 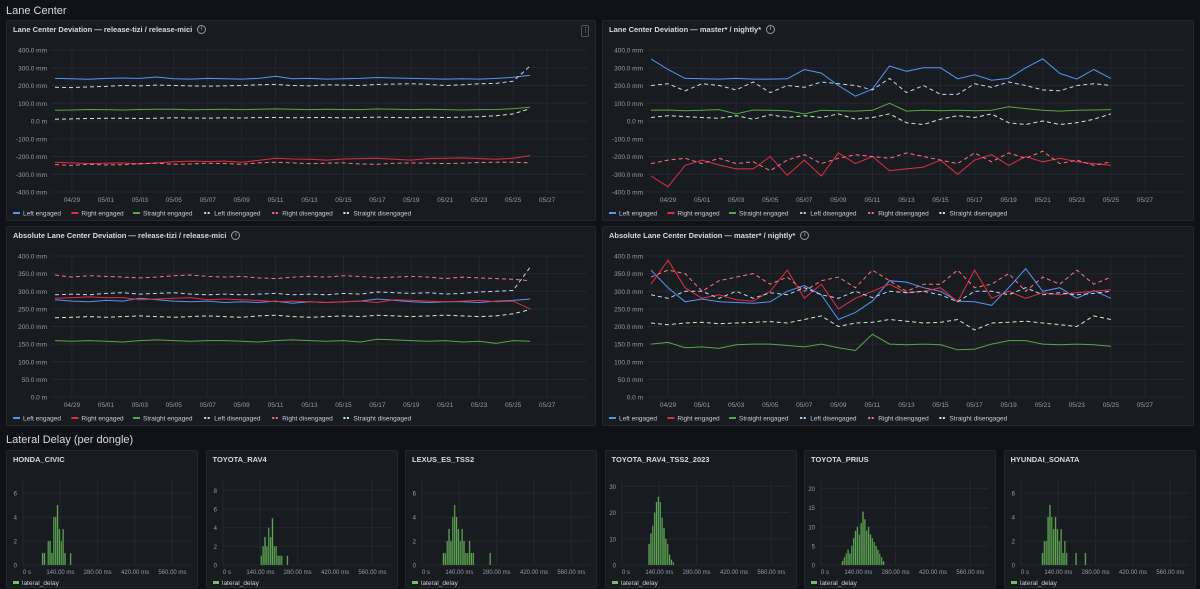 What do you see at coordinates (70, 440) in the screenshot?
I see `row-title-lateral-delay: Lateral Delay (per dongle)` at bounding box center [70, 440].